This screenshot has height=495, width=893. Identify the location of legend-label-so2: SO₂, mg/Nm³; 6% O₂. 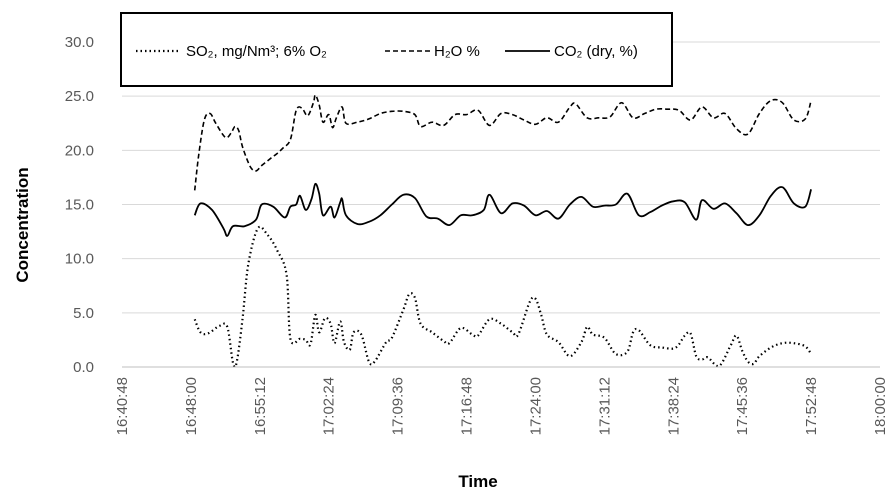
(256, 51).